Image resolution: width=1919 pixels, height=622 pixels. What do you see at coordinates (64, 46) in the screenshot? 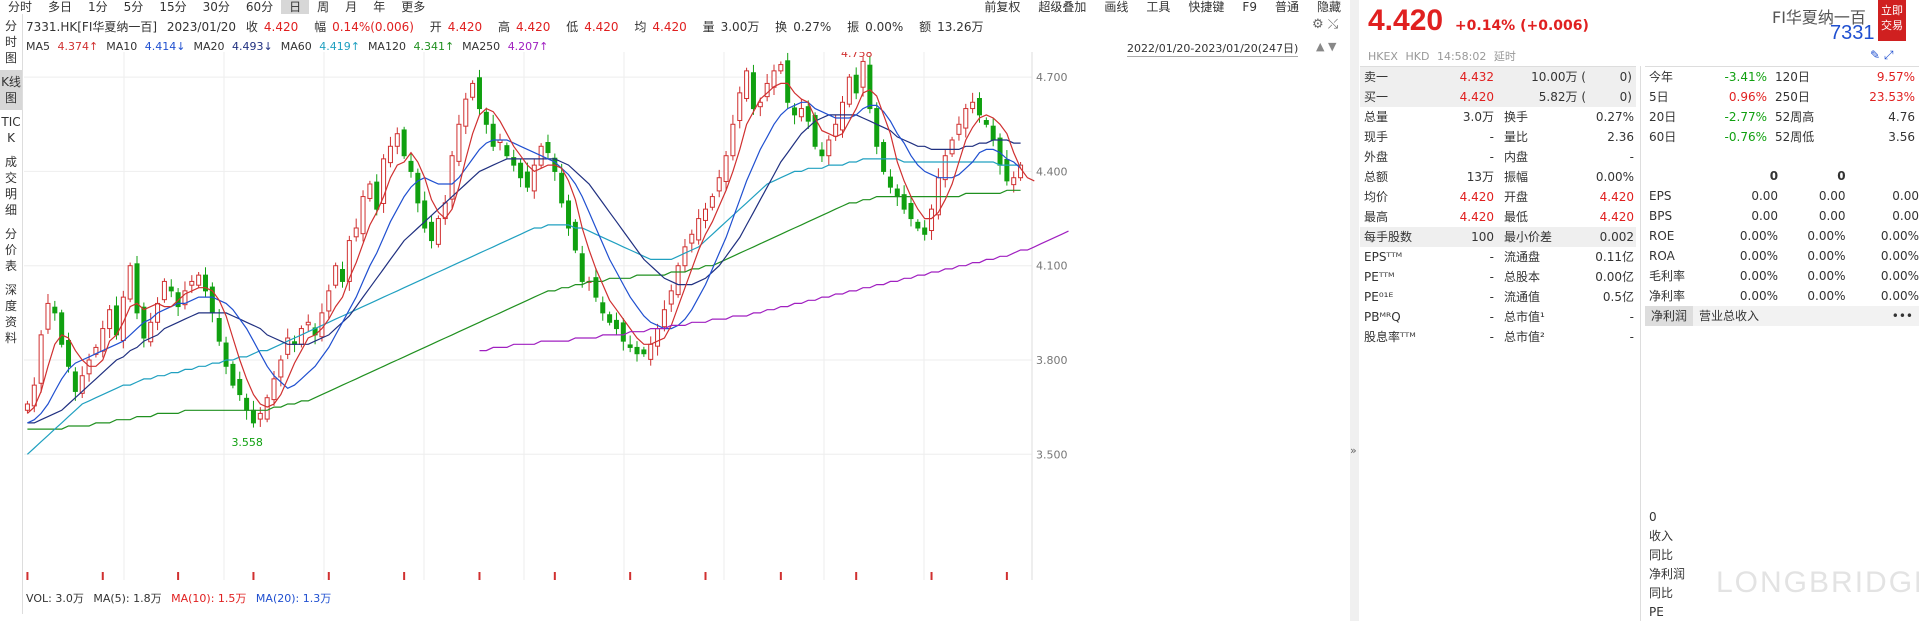
I see `ma-indicator: MA5 4.374↑` at bounding box center [64, 46].